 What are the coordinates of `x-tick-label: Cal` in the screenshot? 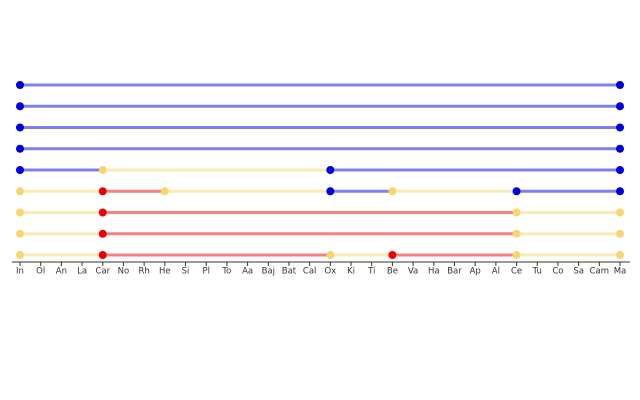 It's located at (310, 272).